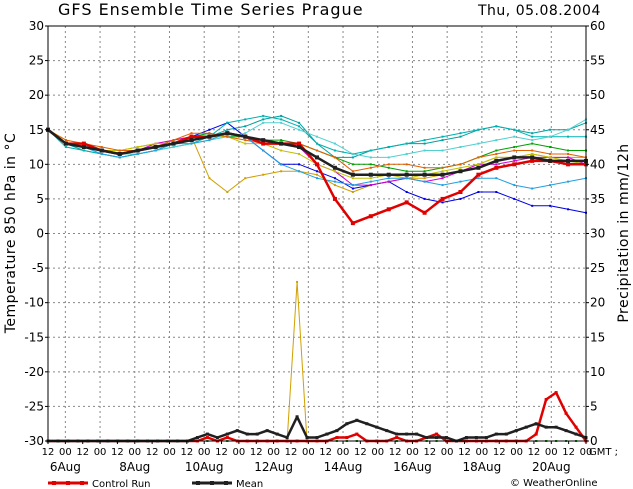  I want to click on right-axis-tick-label: 40, so click(597, 164).